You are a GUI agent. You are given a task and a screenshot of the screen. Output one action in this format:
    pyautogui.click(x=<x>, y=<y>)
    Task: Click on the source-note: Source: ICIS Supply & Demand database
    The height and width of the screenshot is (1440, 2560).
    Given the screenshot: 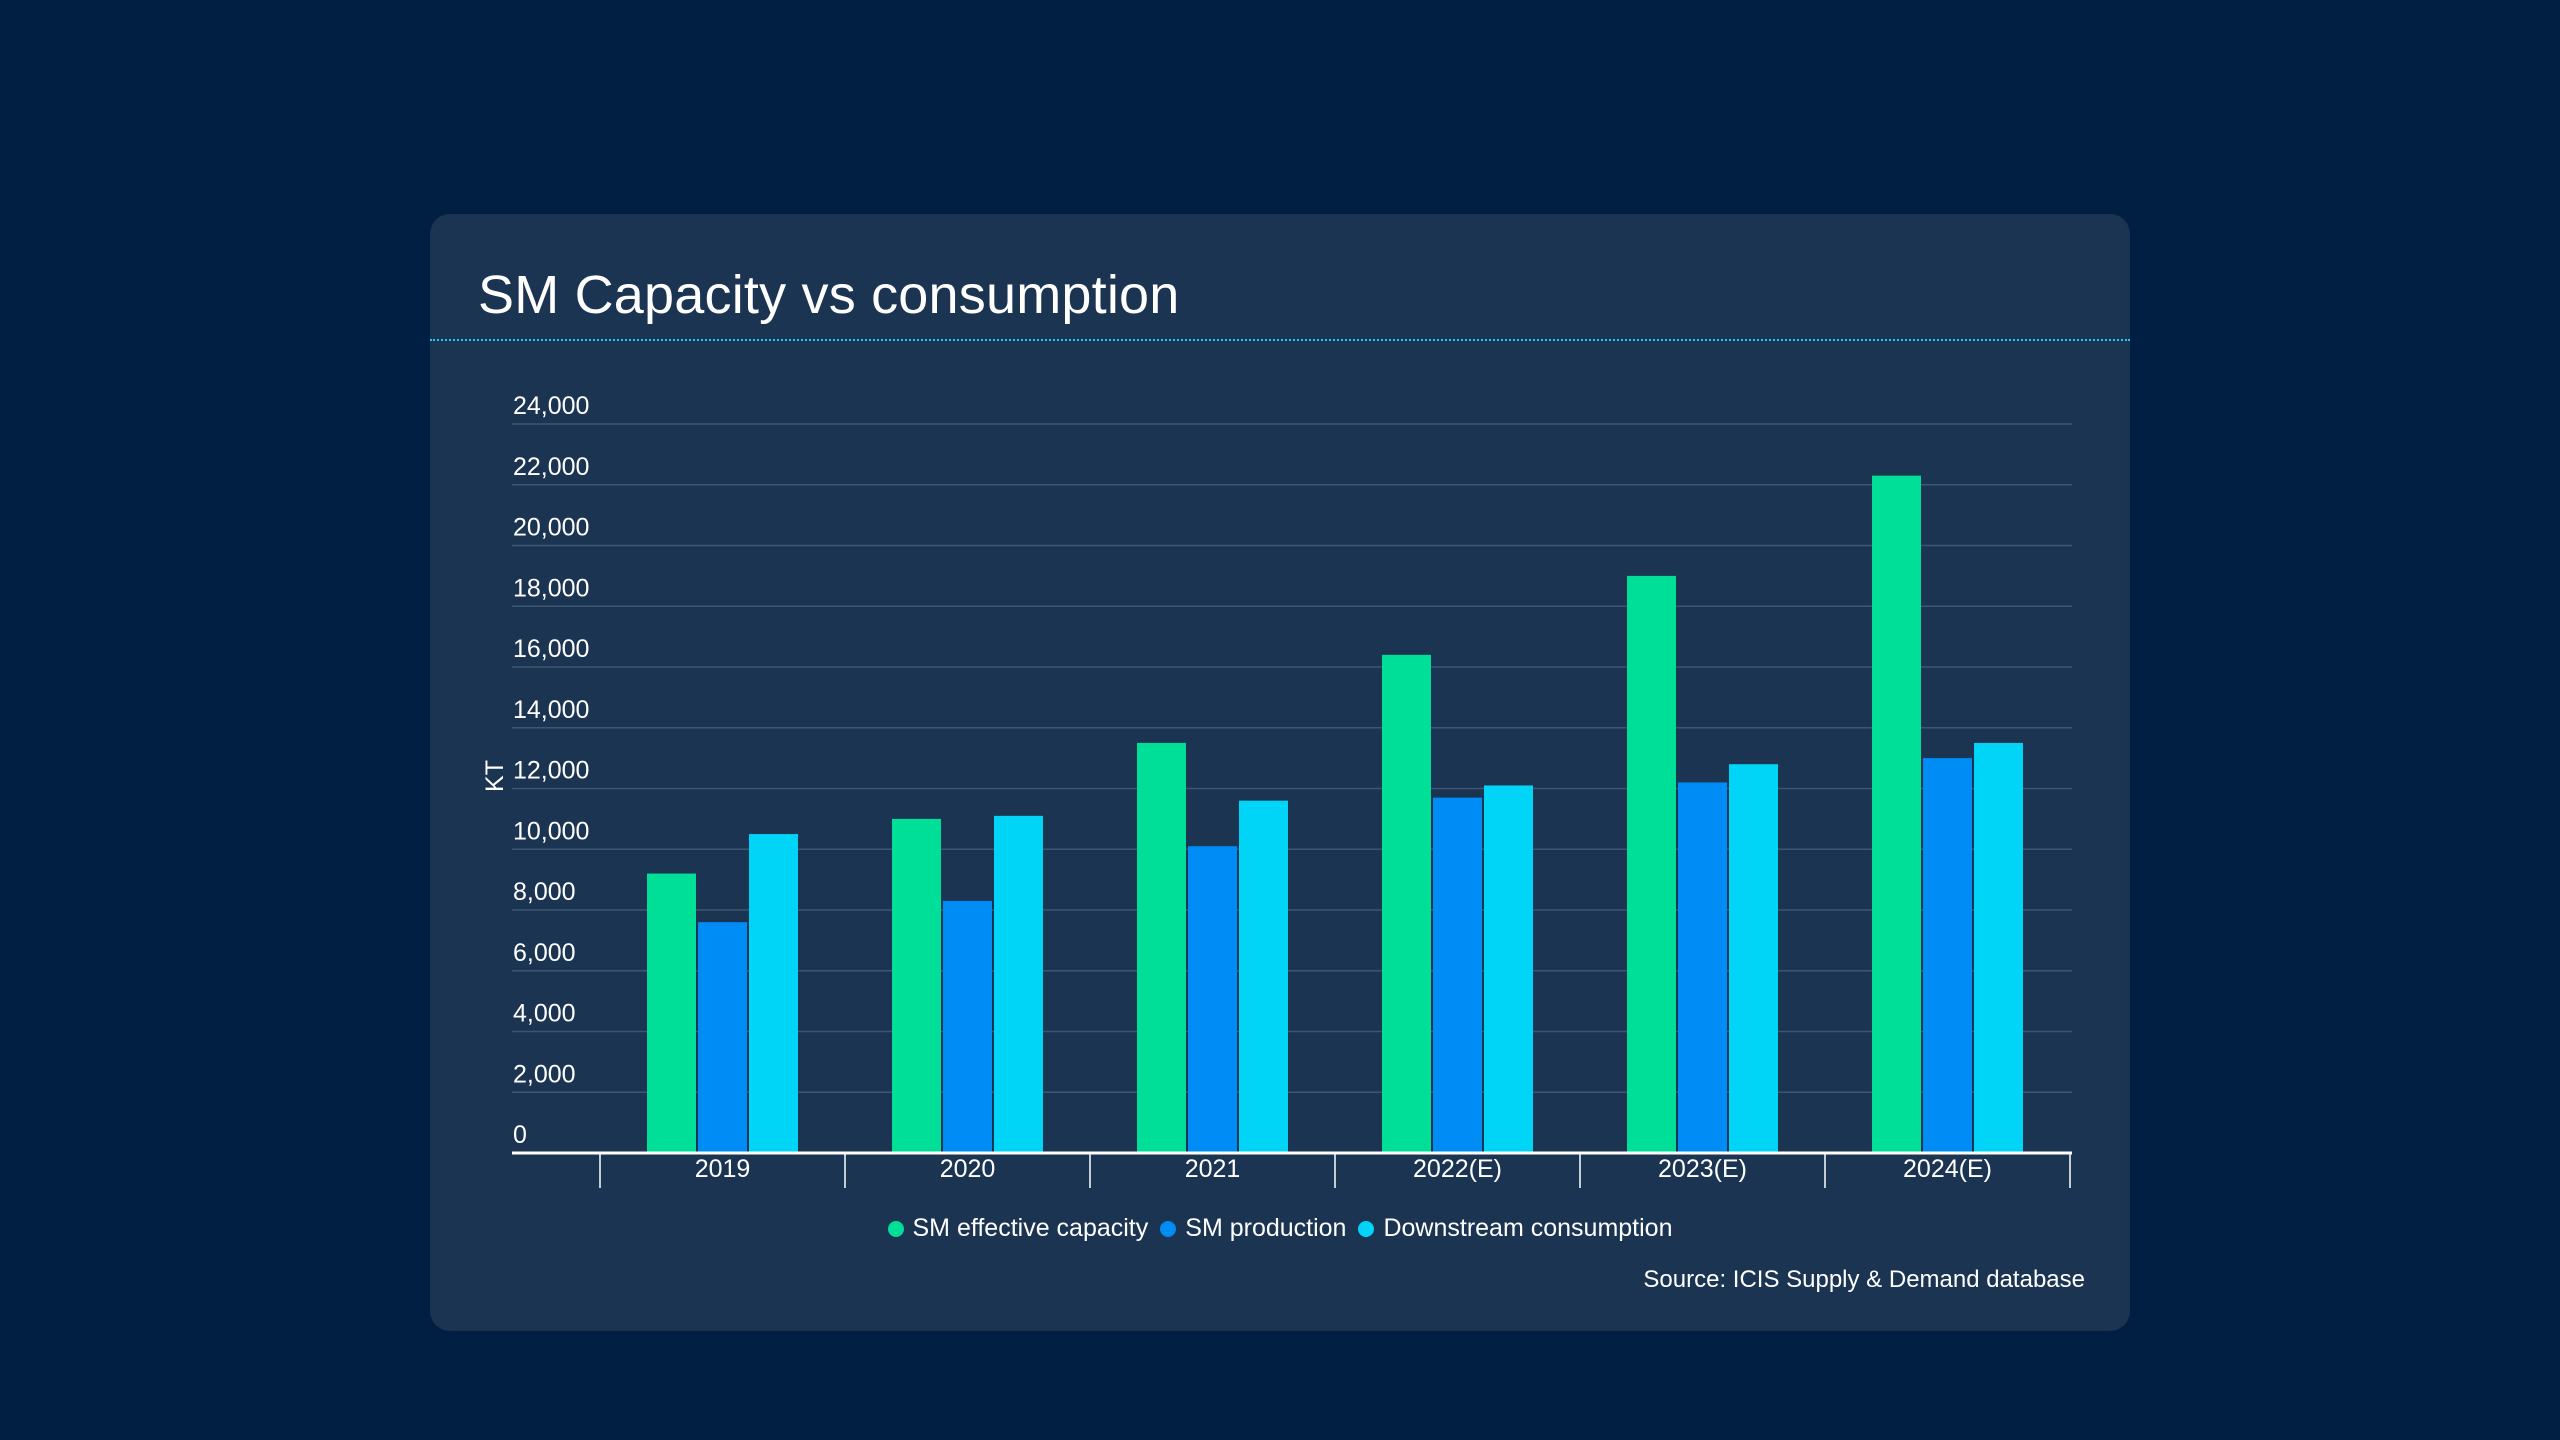 What is the action you would take?
    pyautogui.click(x=1864, y=1279)
    